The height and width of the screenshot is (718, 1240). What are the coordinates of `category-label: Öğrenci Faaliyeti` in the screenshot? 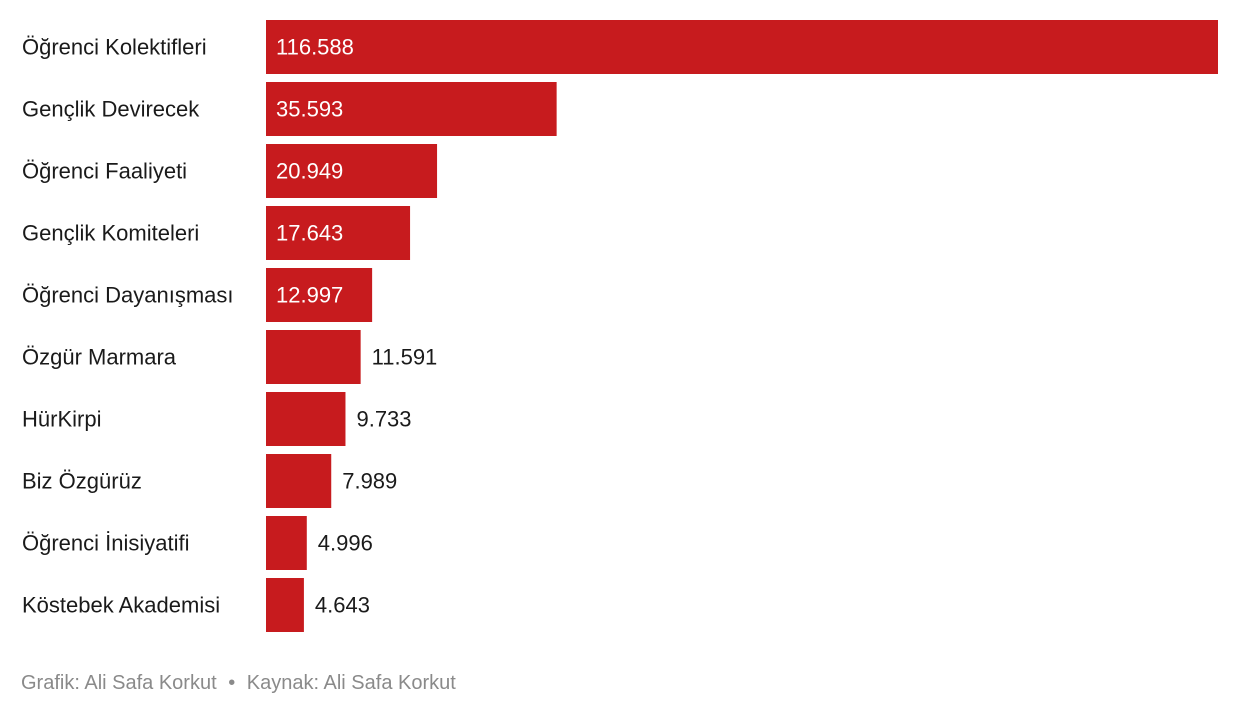 It's located at (104, 171).